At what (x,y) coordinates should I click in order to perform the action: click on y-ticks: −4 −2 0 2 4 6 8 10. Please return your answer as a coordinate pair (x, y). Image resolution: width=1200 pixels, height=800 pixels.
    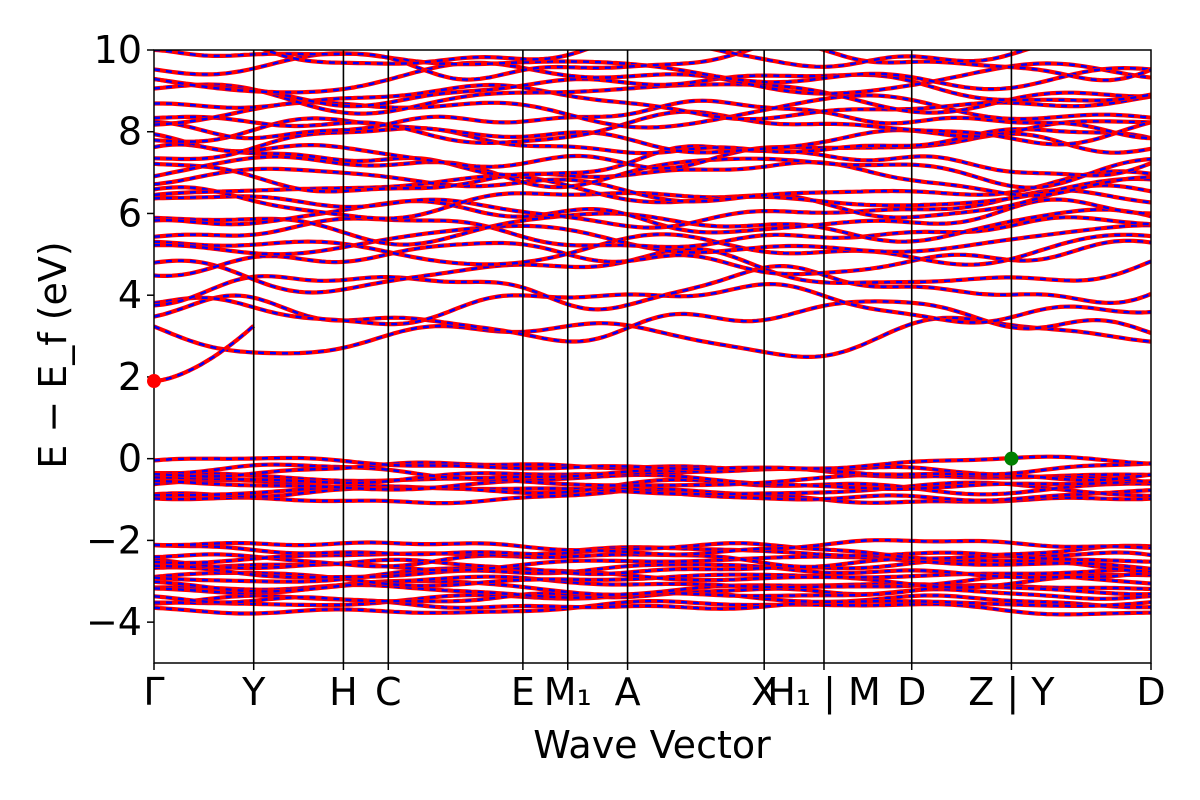
    Looking at the image, I should click on (120, 336).